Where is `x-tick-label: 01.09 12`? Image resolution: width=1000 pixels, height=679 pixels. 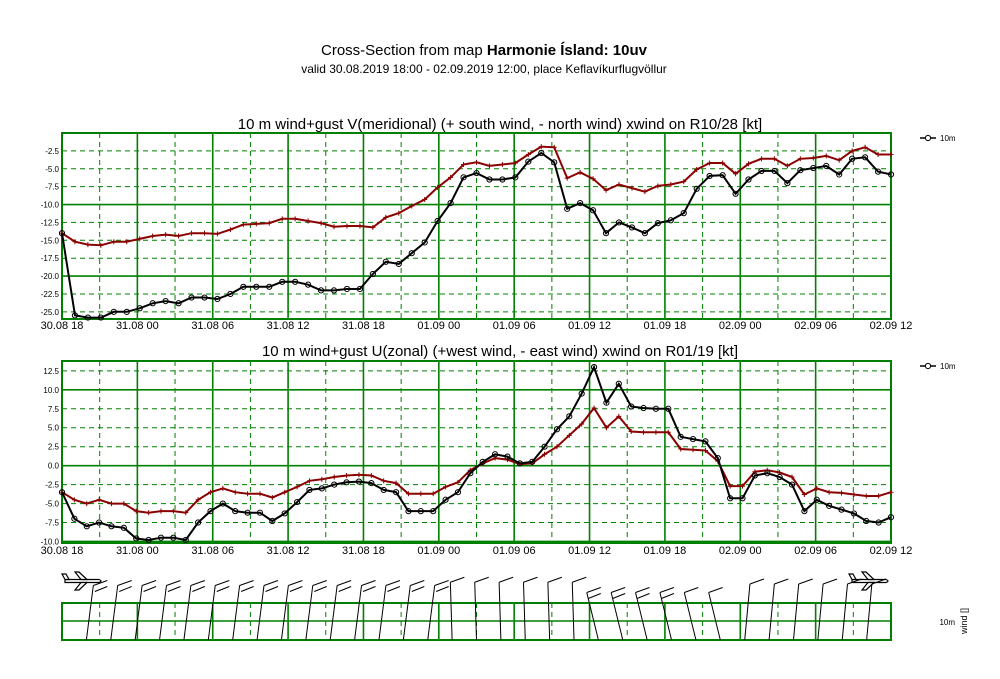
x-tick-label: 01.09 12 is located at coordinates (589, 326).